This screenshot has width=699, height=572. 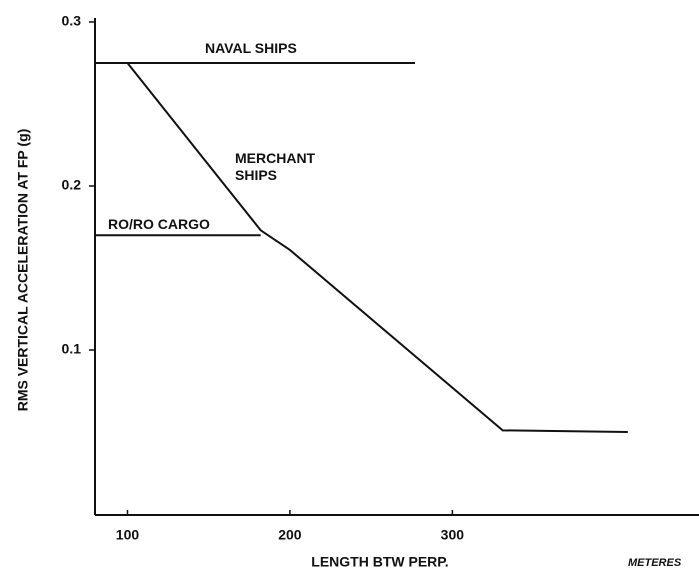 What do you see at coordinates (379, 562) in the screenshot?
I see `x-axis-label: LENGTH BTW PERP.` at bounding box center [379, 562].